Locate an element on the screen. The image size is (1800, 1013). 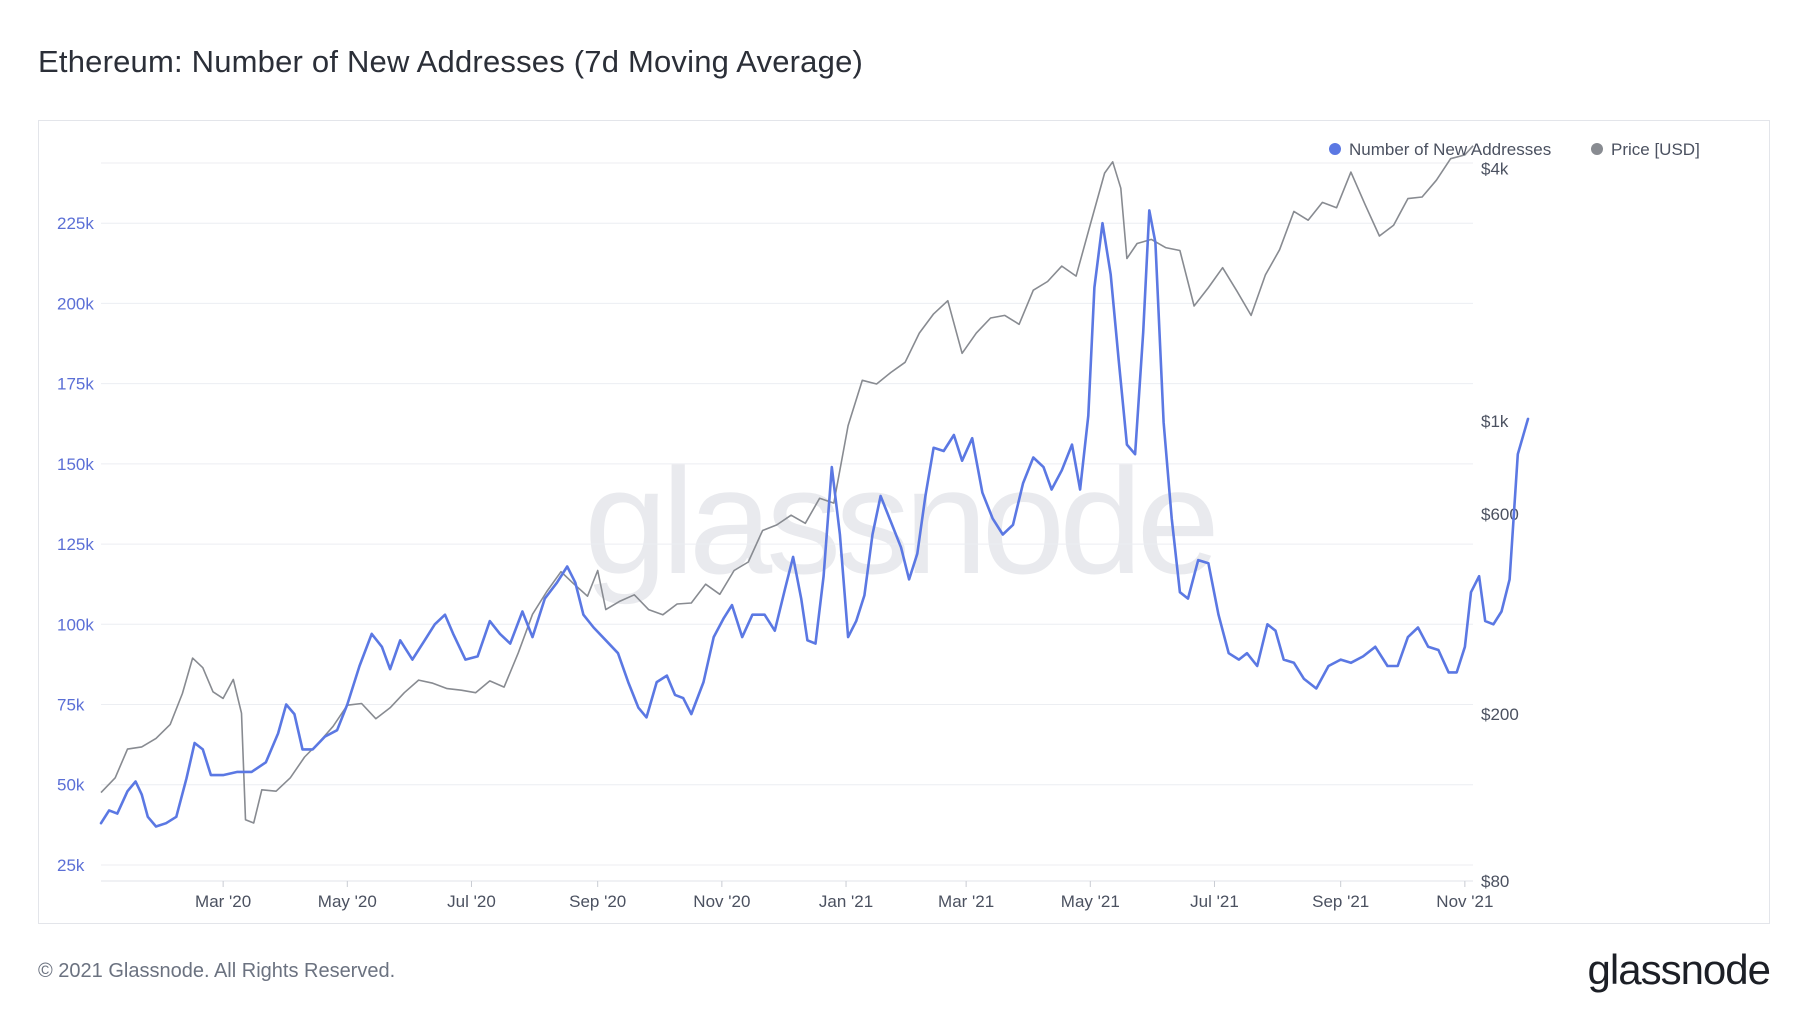
x-tick-label: Sep '20 is located at coordinates (597, 901).